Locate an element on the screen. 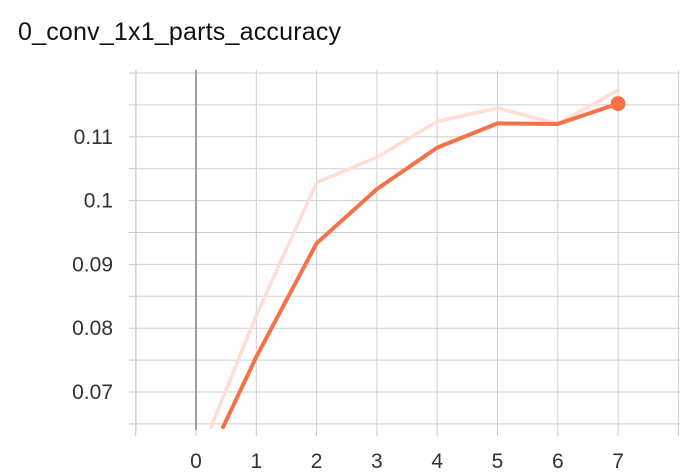 The image size is (698, 476). x-tick-label: 2 is located at coordinates (317, 461).